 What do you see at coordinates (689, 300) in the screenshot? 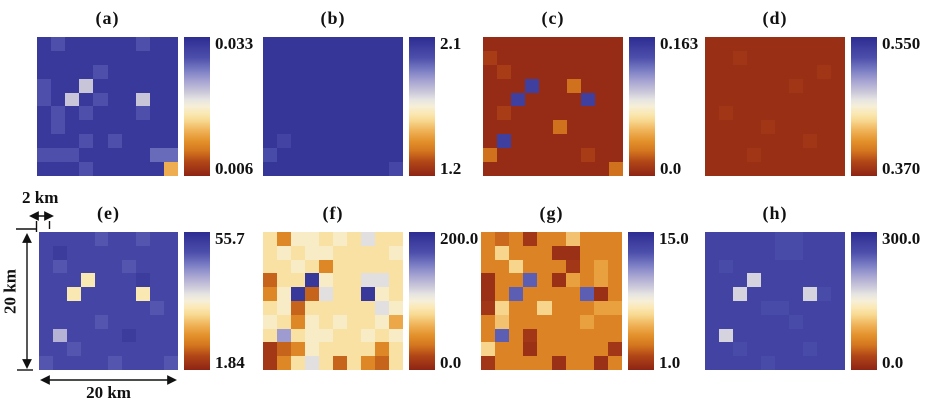
I see `colorbar-g-labels: 15.0 1.0` at bounding box center [689, 300].